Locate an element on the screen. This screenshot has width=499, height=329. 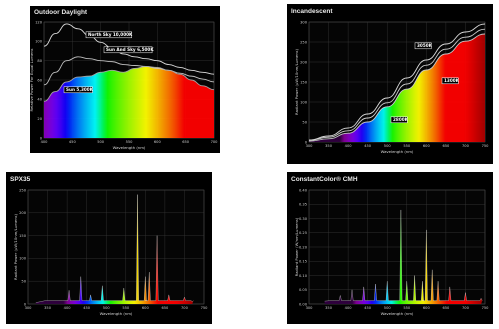
plot-area is located at coordinates (116, 247).